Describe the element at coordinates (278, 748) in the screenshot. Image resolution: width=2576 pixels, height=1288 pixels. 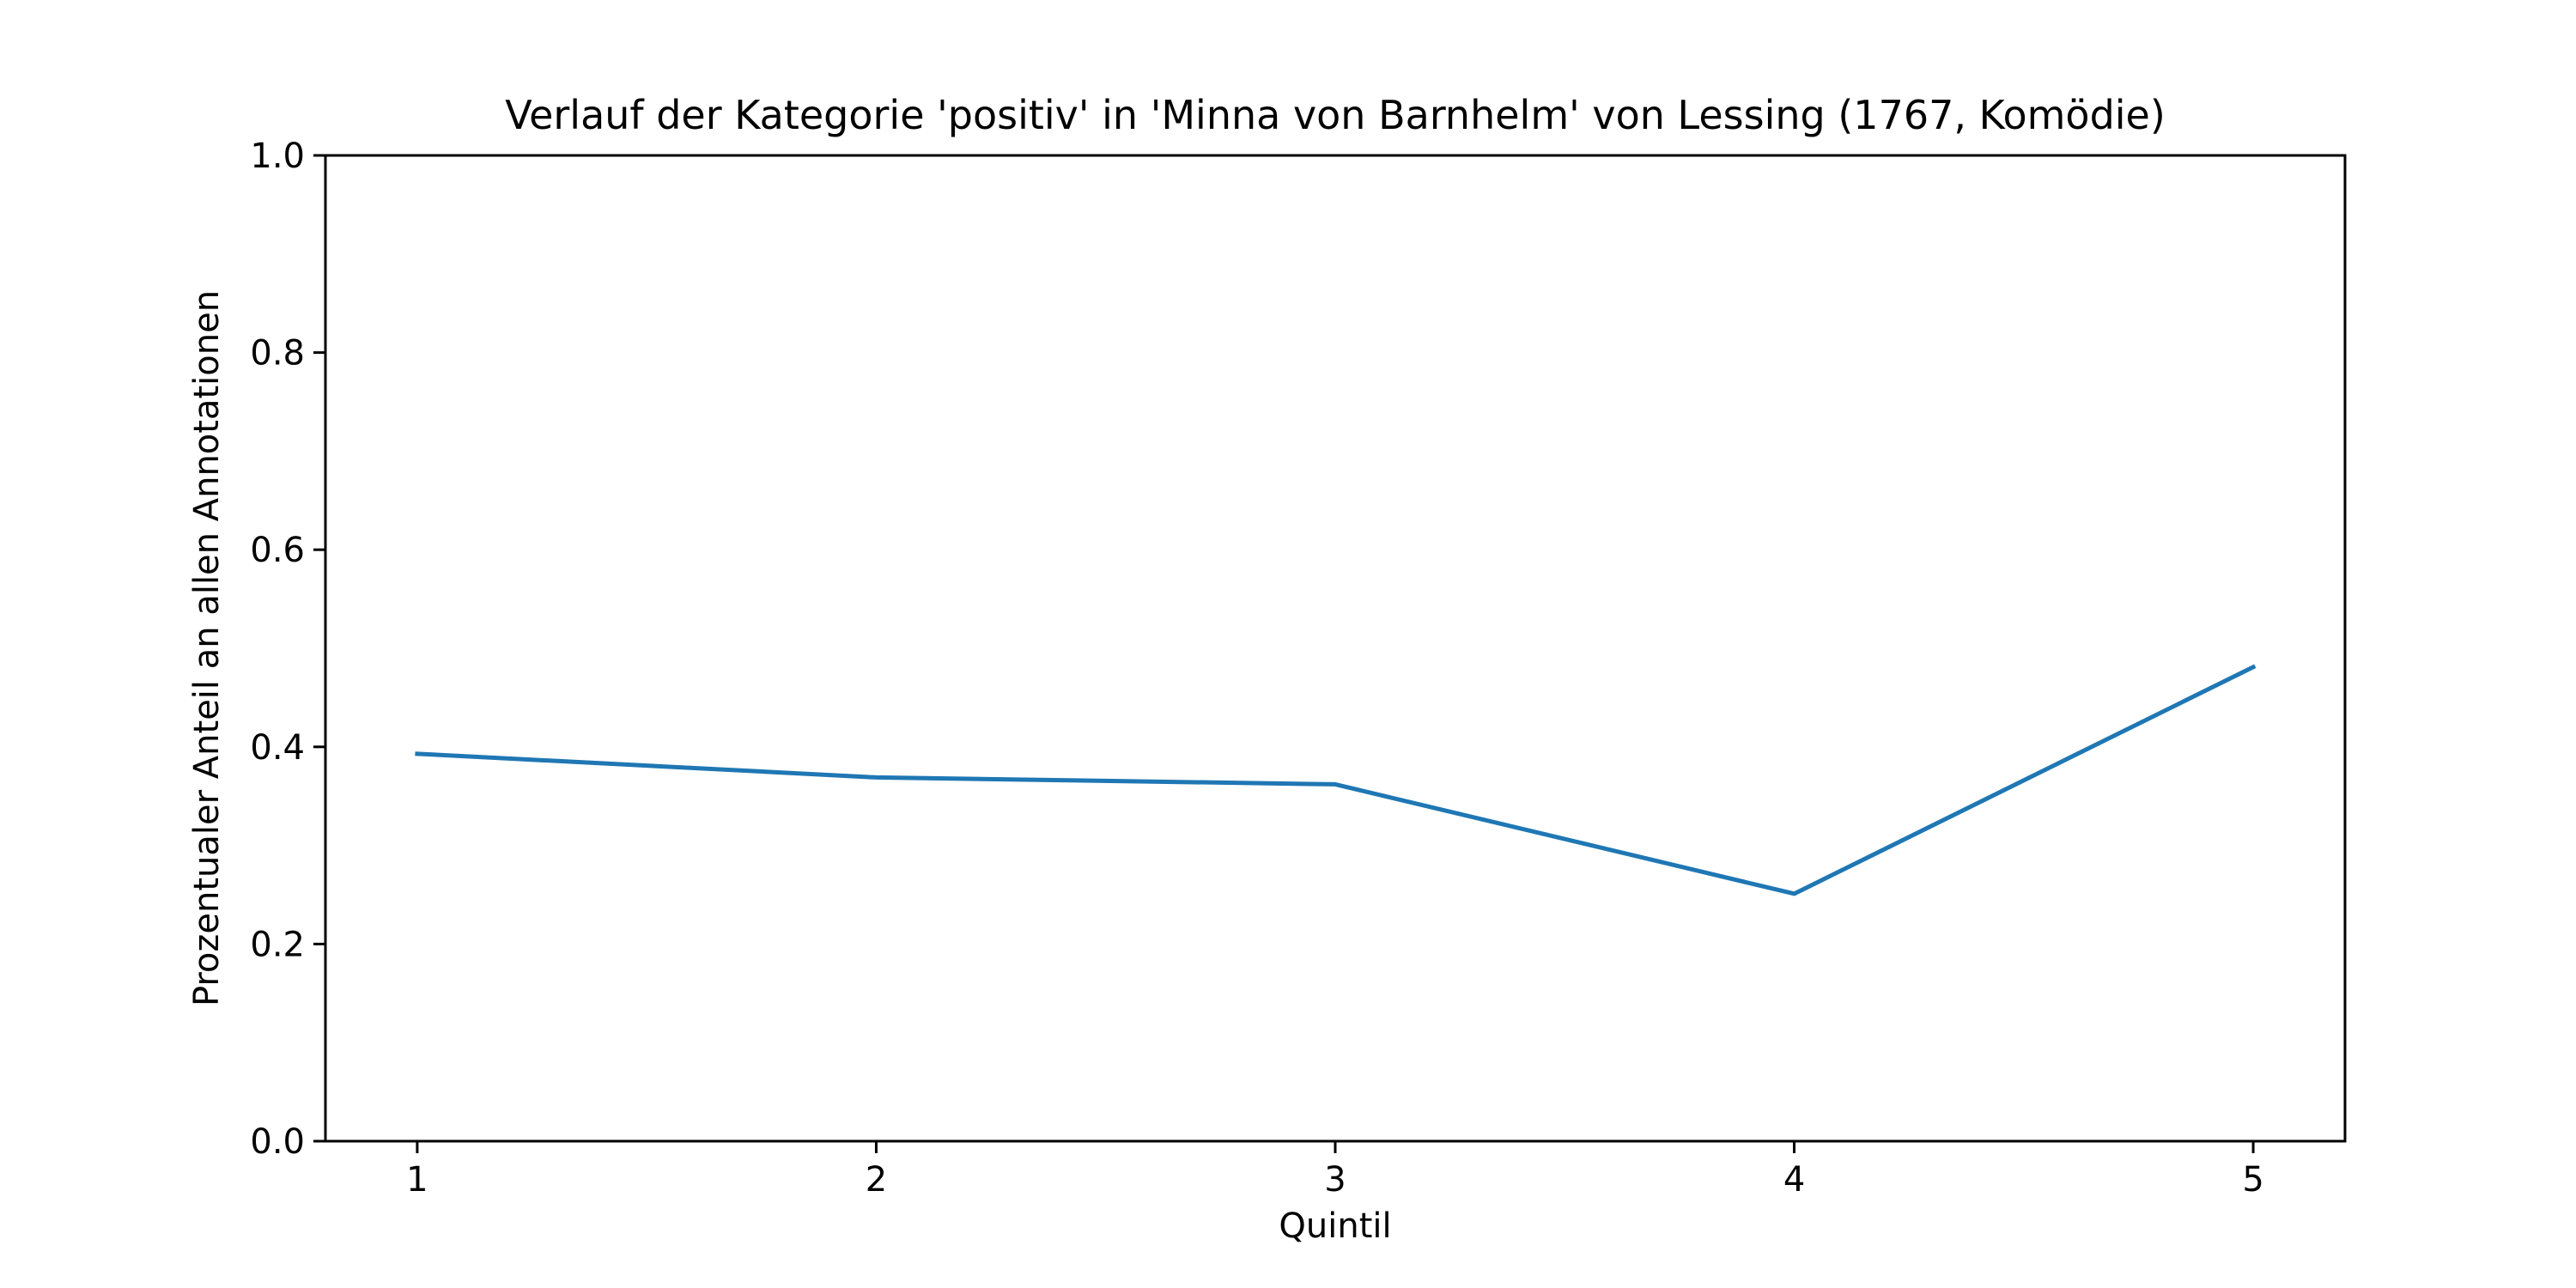
I see `y-tick-label: 0.4` at that location.